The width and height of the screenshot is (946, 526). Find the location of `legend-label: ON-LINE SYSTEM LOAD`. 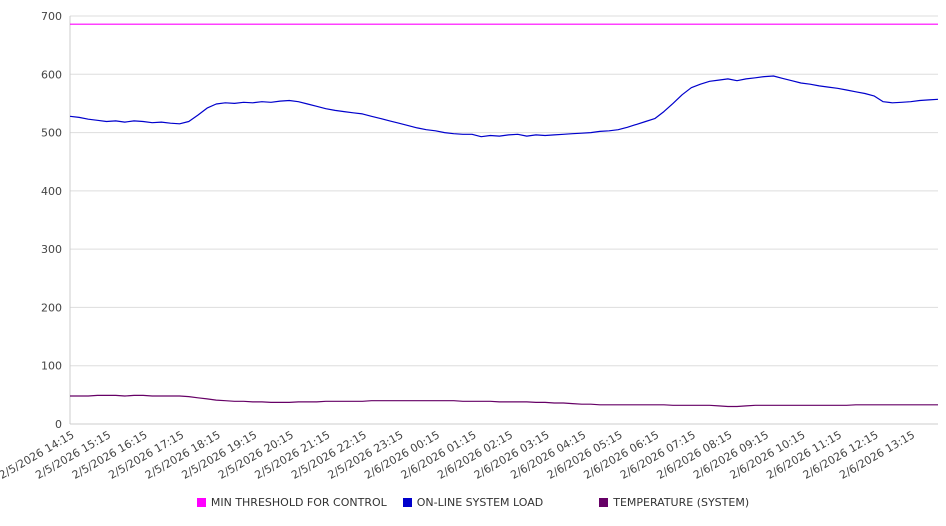

legend-label: ON-LINE SYSTEM LOAD is located at coordinates (480, 502).